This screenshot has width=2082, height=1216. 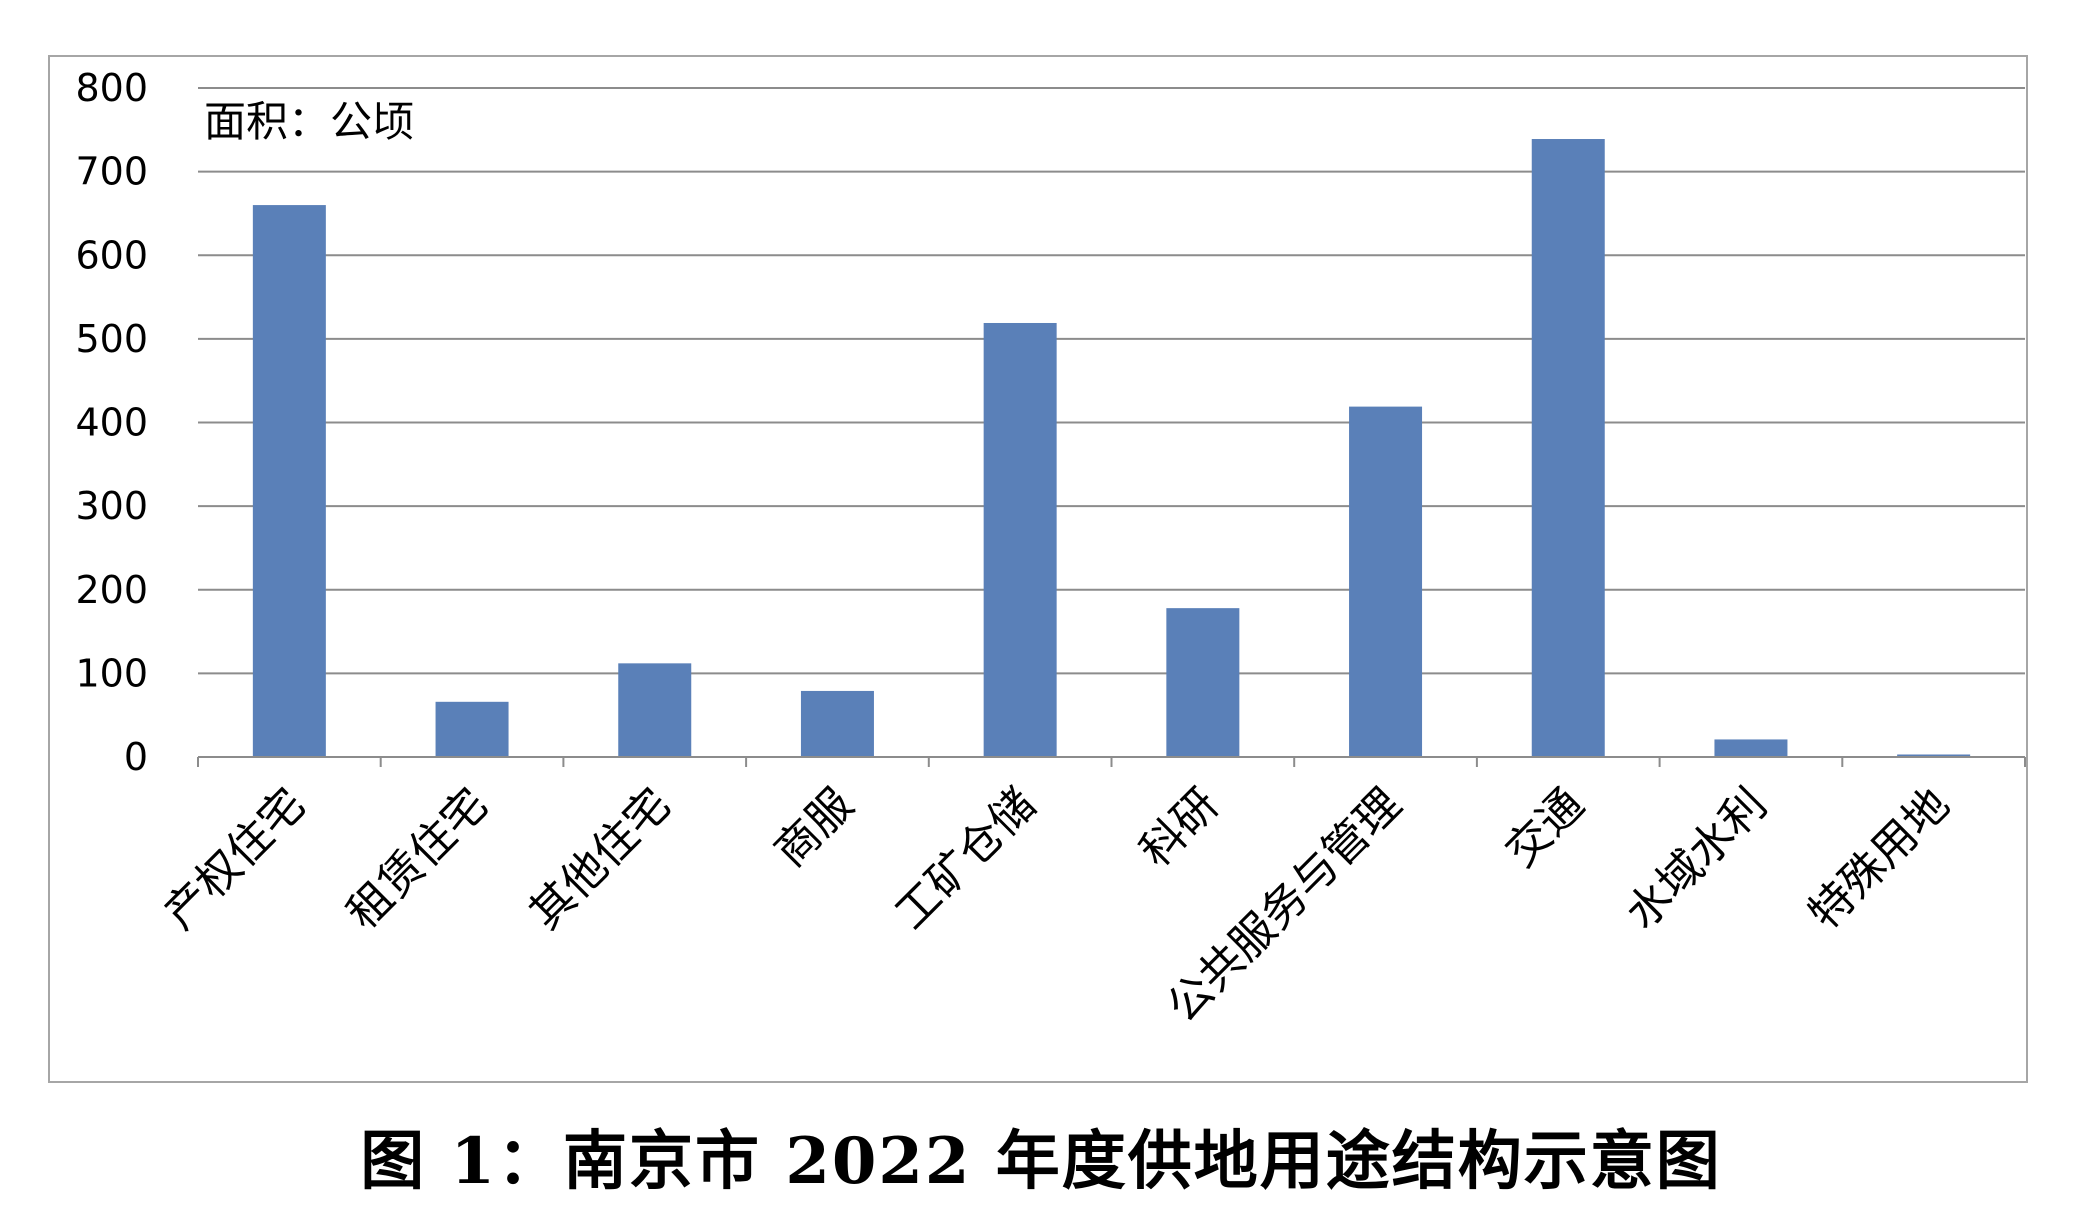 What do you see at coordinates (111, 673) in the screenshot?
I see `y-tick-label: 100` at bounding box center [111, 673].